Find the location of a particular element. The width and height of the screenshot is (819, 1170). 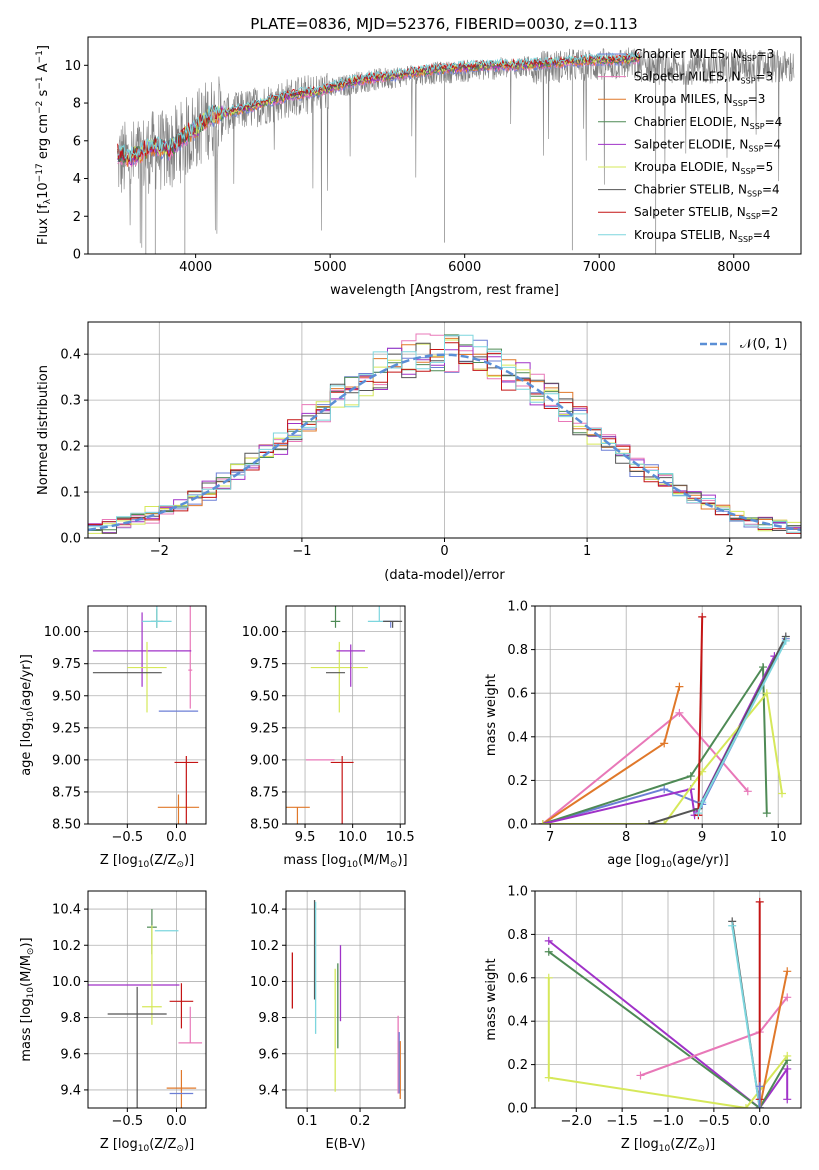

y-tick-label: 0.1 is located at coordinates (70, 493).